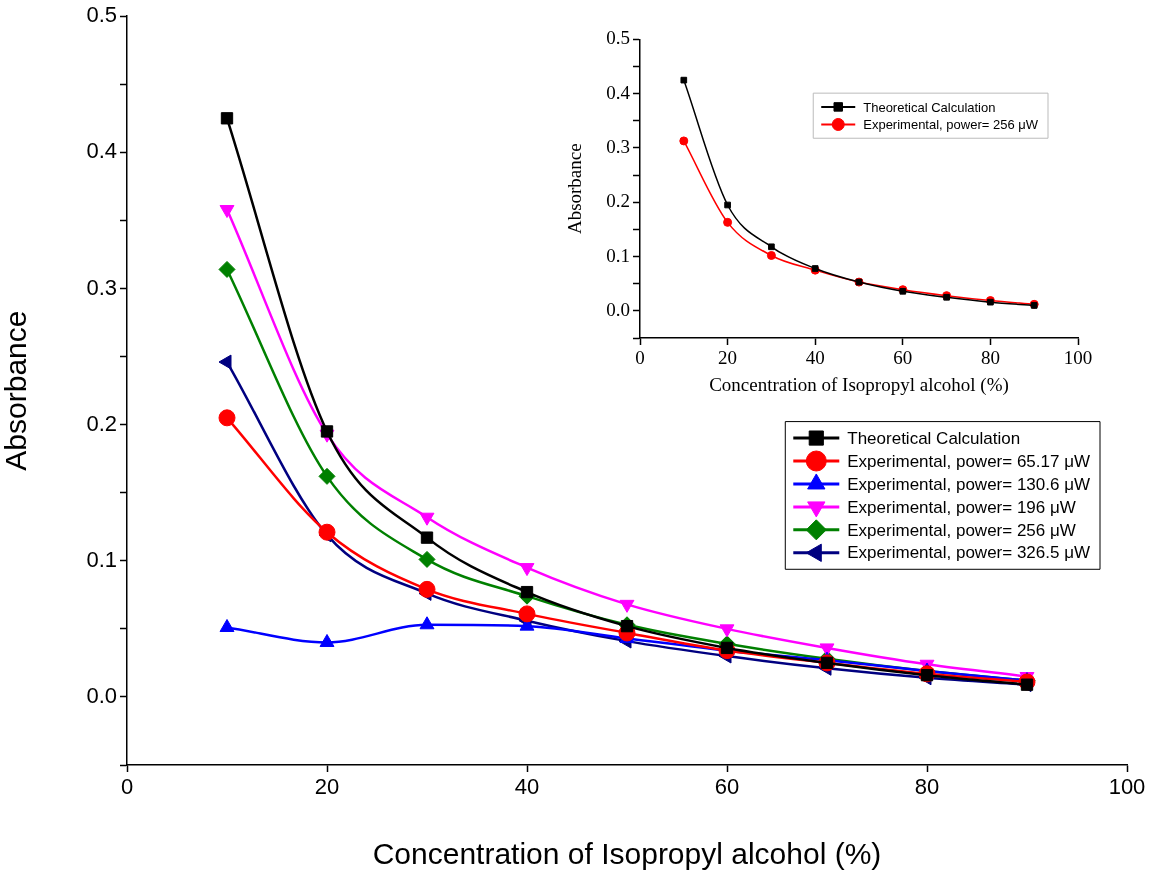  Describe the element at coordinates (961, 507) in the screenshot. I see `legend-label: Experimental, power= 196 μW` at that location.